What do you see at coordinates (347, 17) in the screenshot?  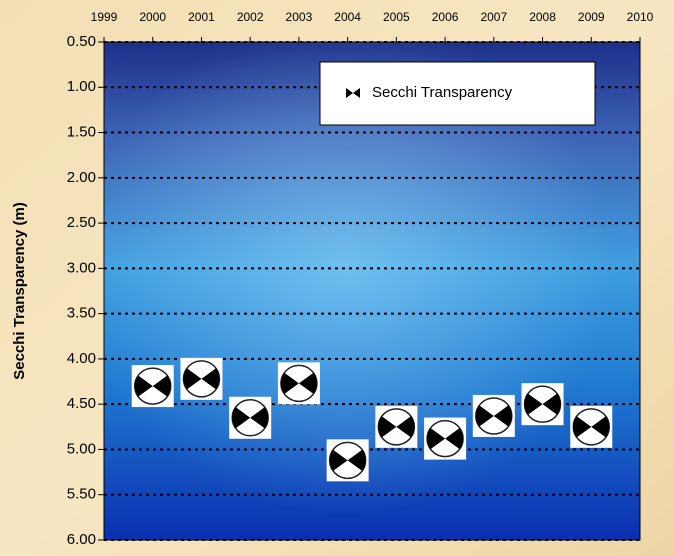 I see `x-tick-label: 2004` at bounding box center [347, 17].